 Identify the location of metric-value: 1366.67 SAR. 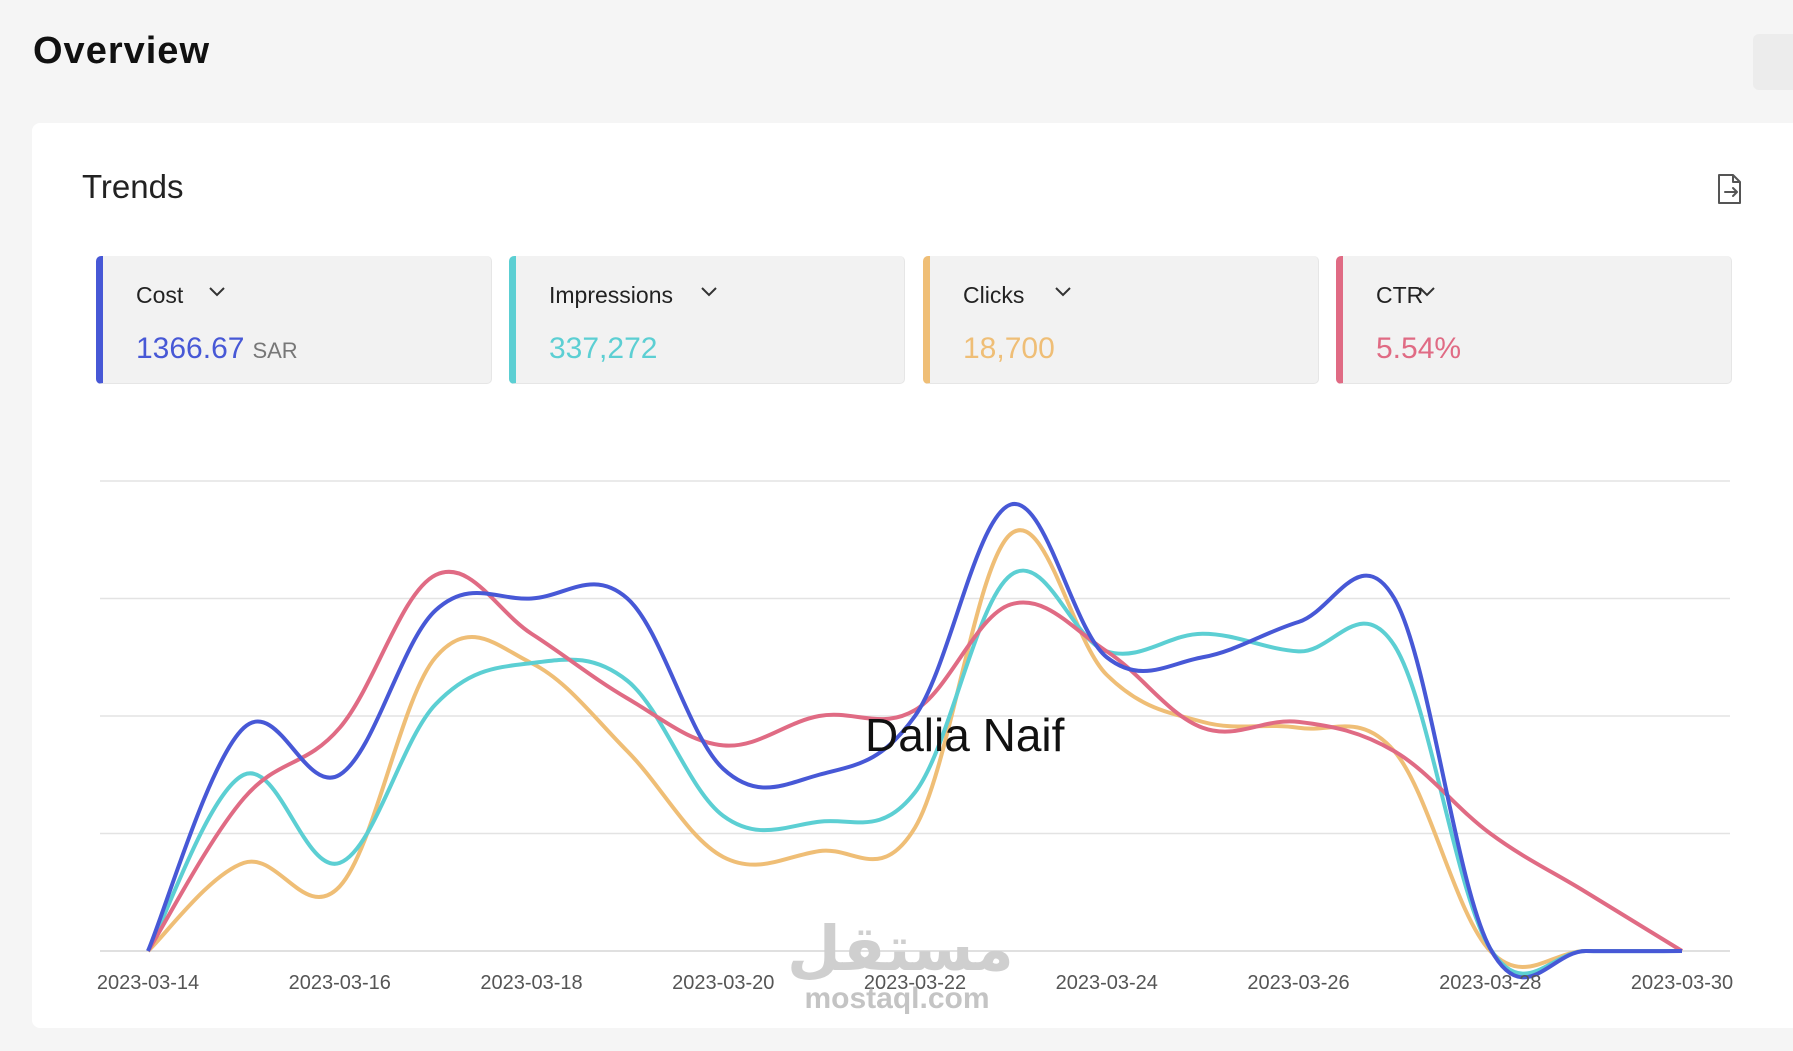
(217, 349).